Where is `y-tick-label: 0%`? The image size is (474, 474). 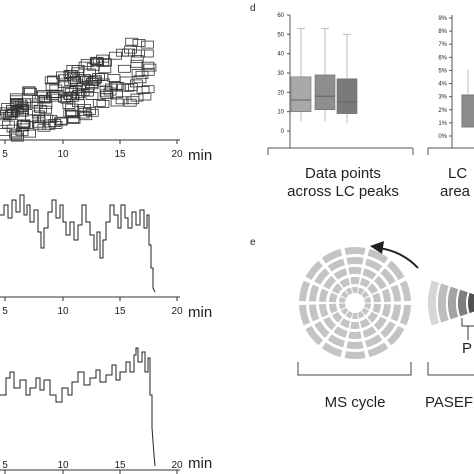
y-tick-label: 0% is located at coordinates (442, 137).